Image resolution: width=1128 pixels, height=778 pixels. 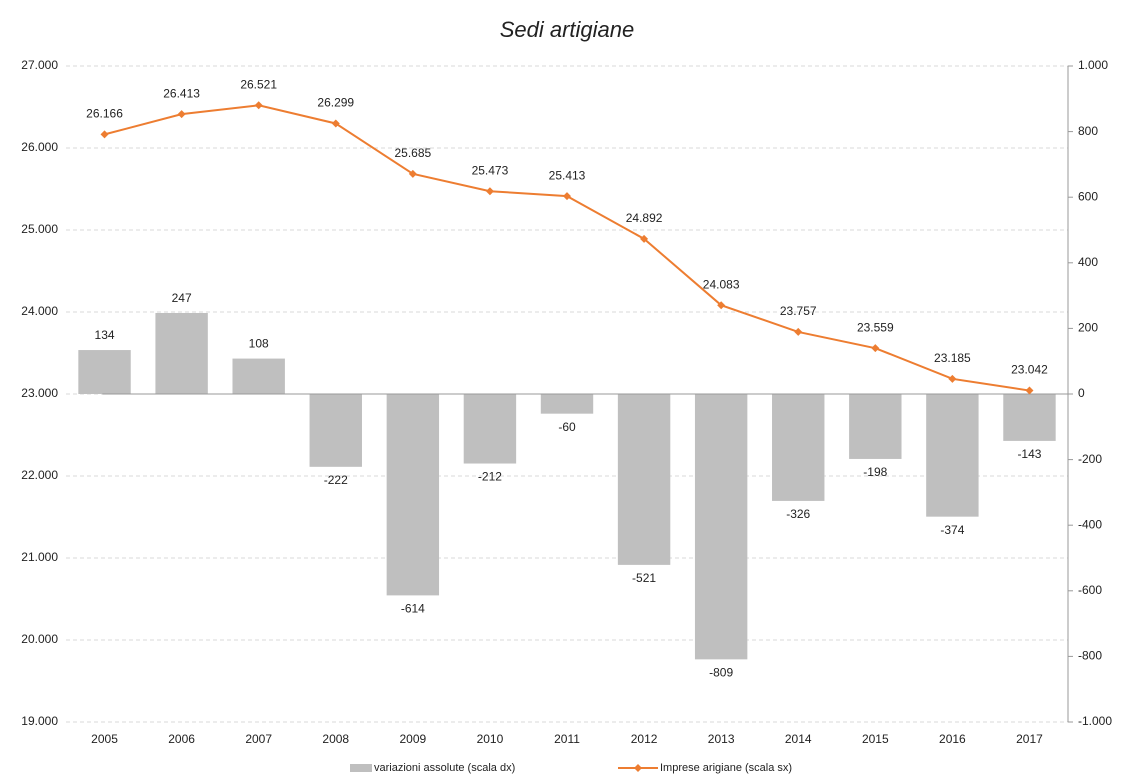 What do you see at coordinates (1088, 196) in the screenshot?
I see `y2-tick-label: 600` at bounding box center [1088, 196].